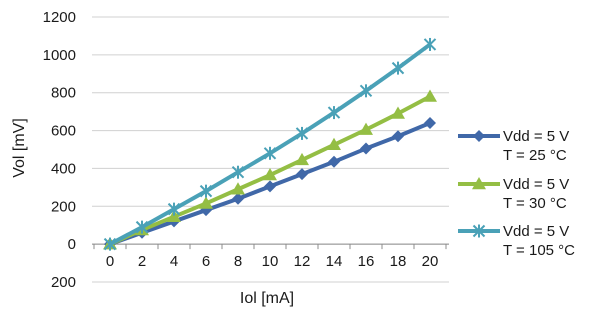  Describe the element at coordinates (267, 298) in the screenshot. I see `x-axis-title: Iol [mA]` at that location.